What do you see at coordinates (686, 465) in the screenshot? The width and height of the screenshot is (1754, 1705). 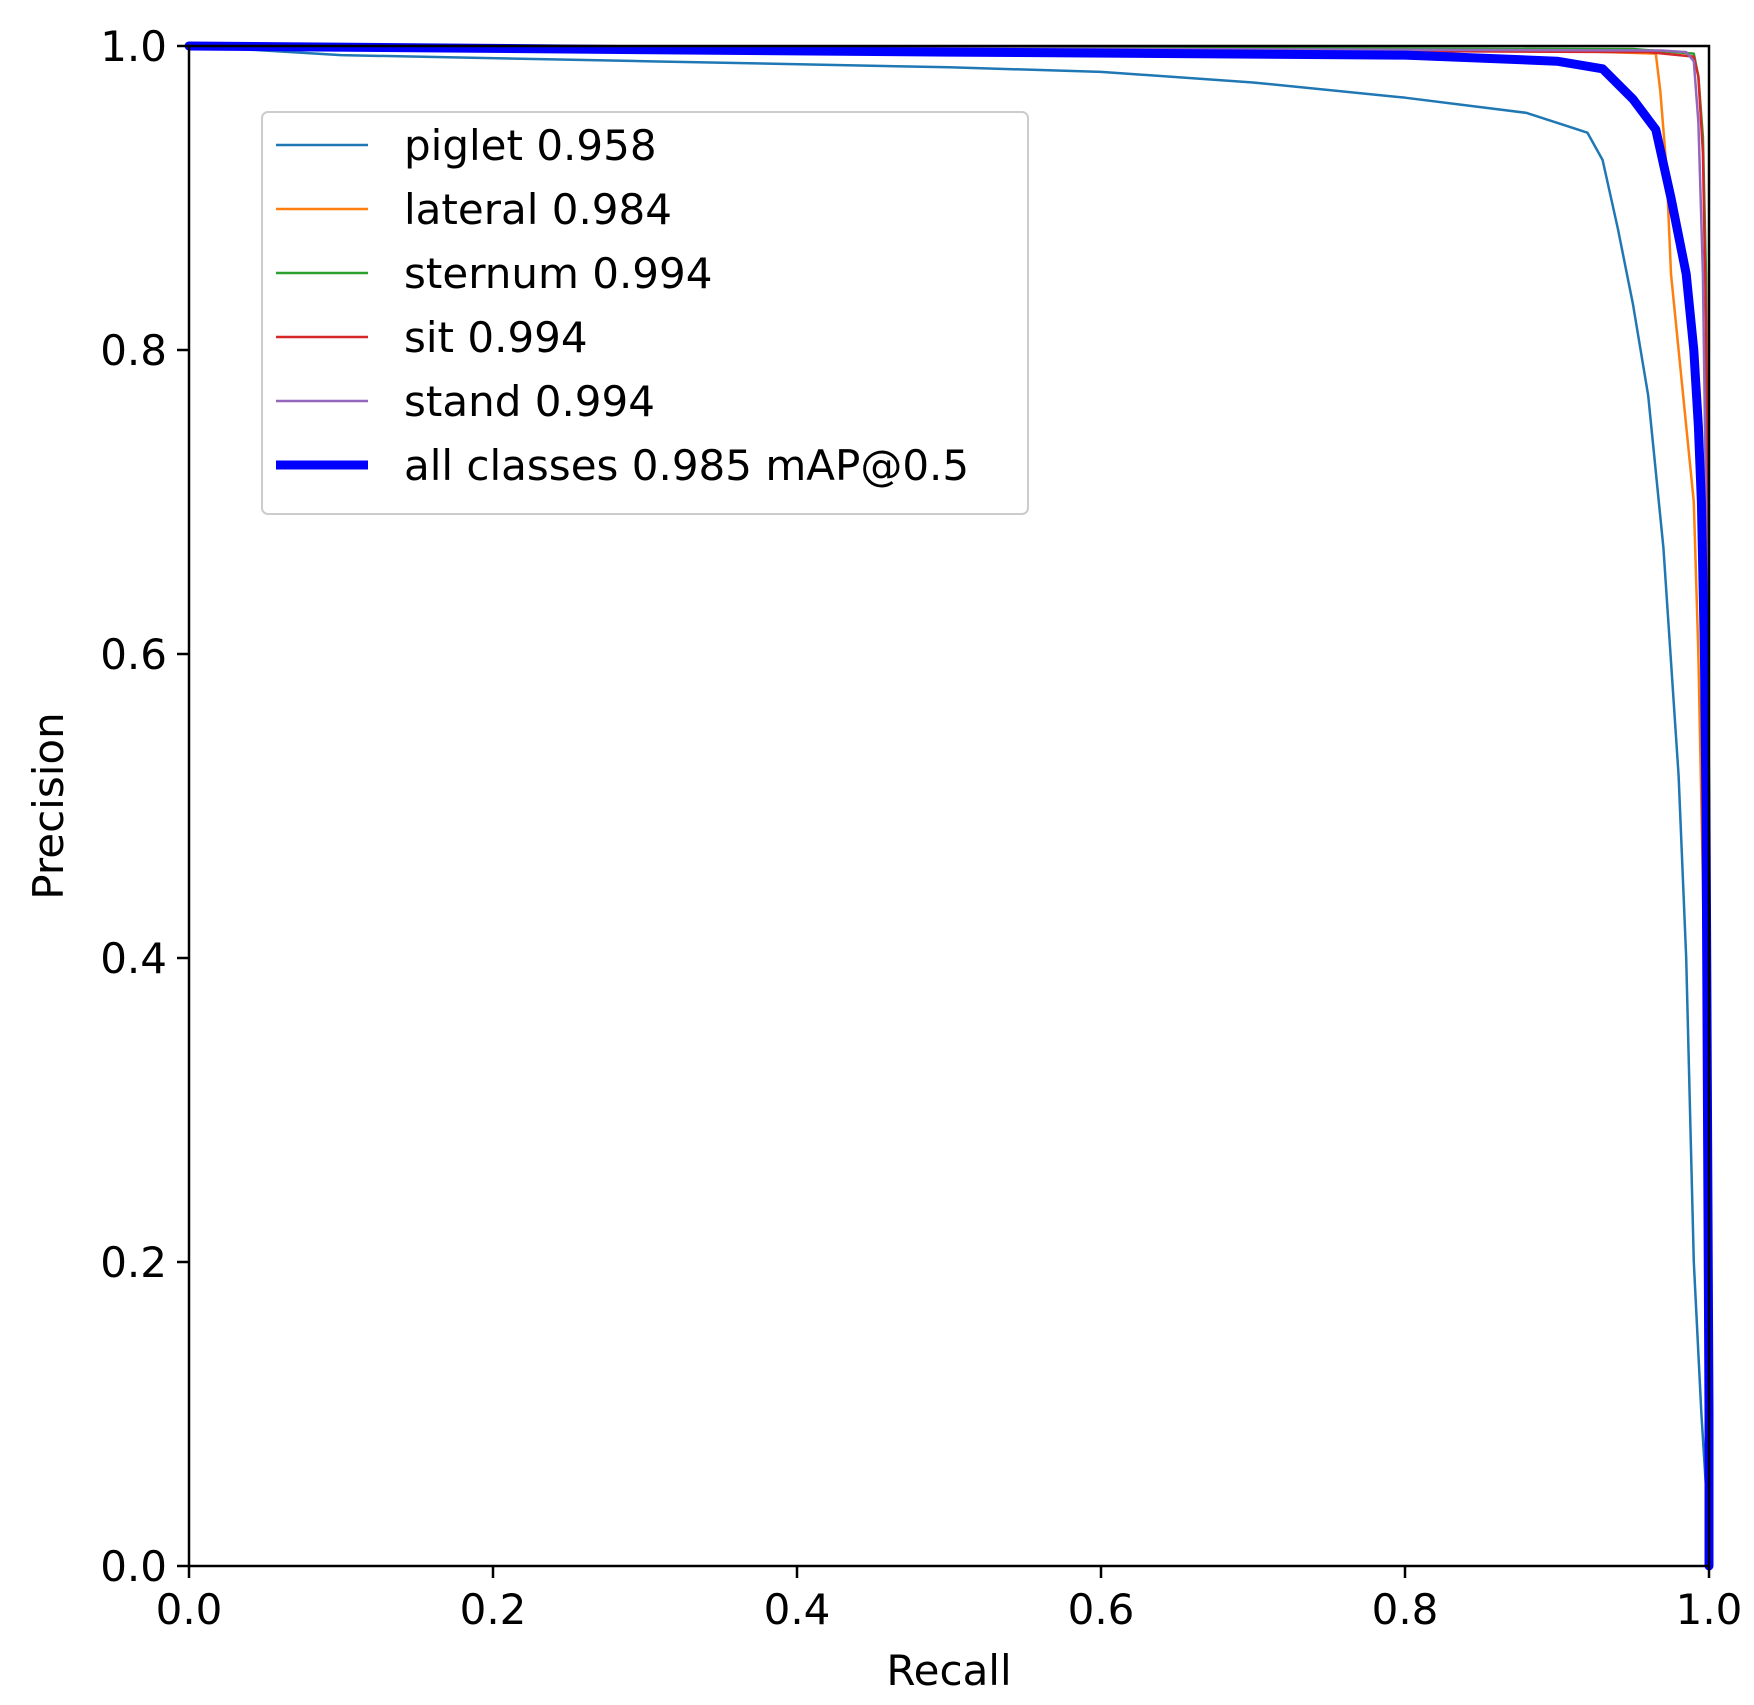 I see `legend-label-5: all classes 0.985 mAP@0.5` at bounding box center [686, 465].